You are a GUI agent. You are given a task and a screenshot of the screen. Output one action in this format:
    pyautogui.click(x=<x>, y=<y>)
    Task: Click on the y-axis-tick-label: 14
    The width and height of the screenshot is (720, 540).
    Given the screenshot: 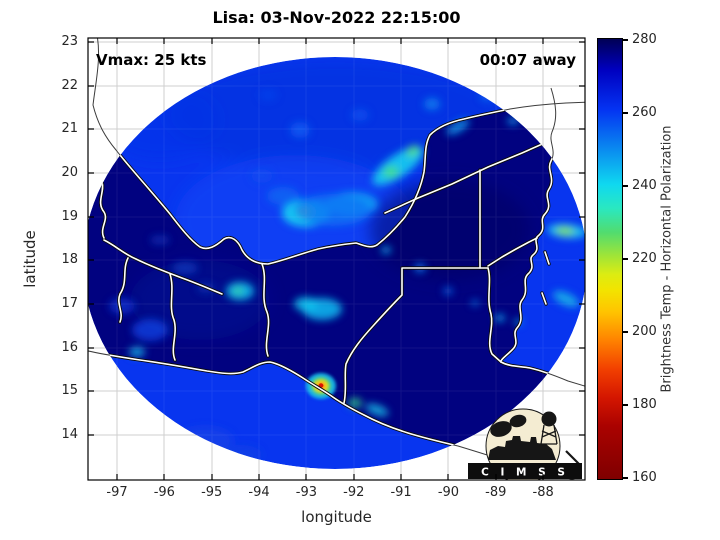 What is the action you would take?
    pyautogui.click(x=69, y=435)
    